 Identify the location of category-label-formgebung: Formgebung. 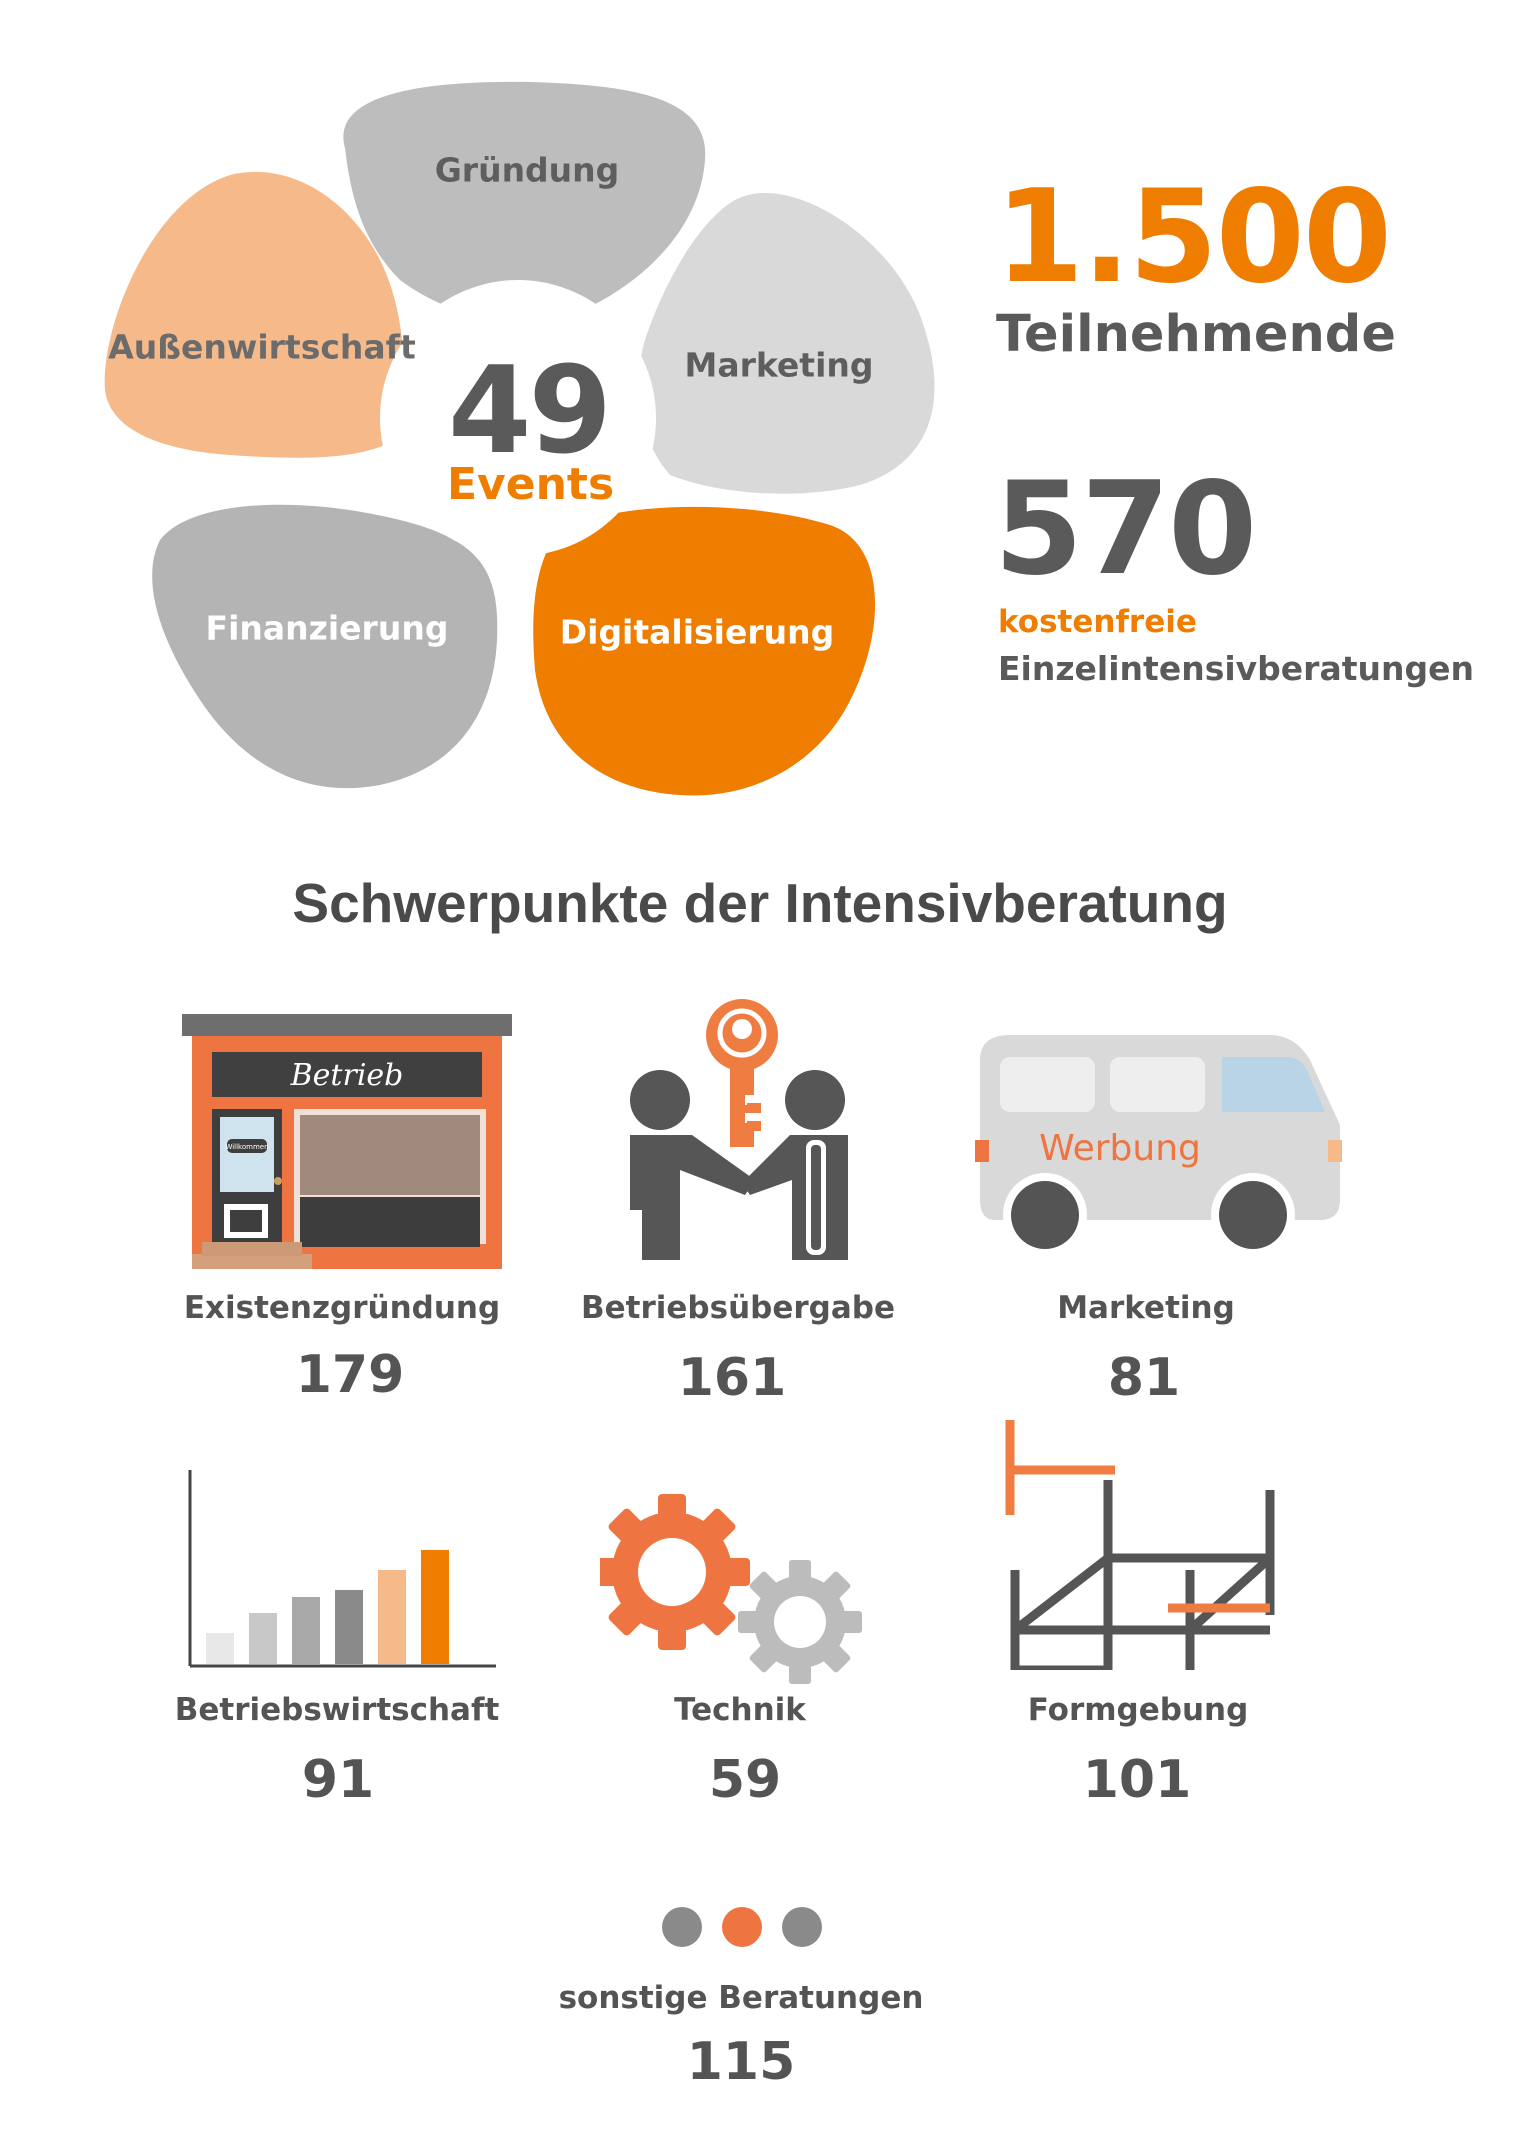
(1138, 1710).